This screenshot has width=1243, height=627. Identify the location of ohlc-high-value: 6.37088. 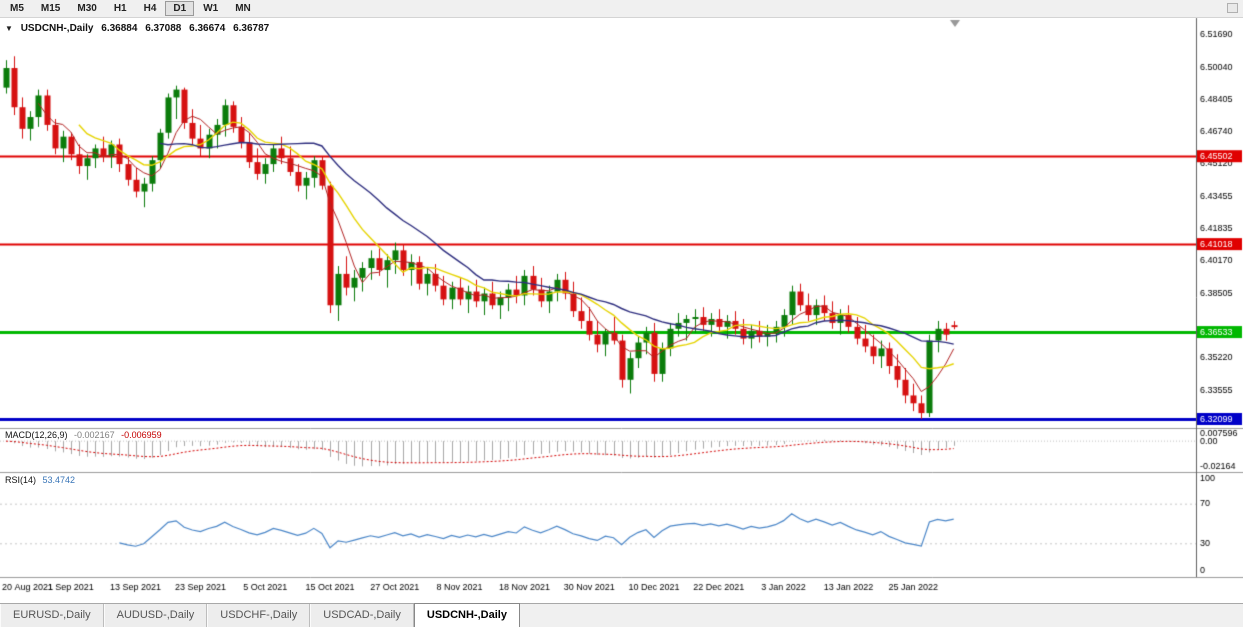
(163, 28).